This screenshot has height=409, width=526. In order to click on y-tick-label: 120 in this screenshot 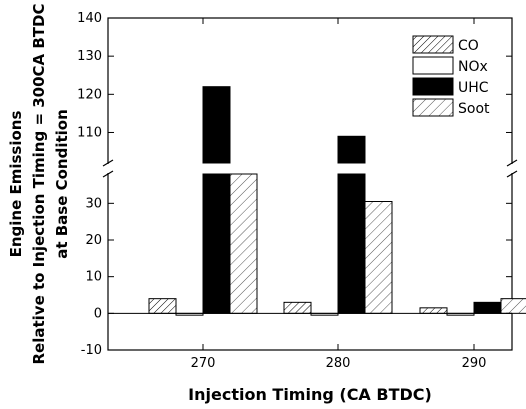, I will do `click(89, 94)`.